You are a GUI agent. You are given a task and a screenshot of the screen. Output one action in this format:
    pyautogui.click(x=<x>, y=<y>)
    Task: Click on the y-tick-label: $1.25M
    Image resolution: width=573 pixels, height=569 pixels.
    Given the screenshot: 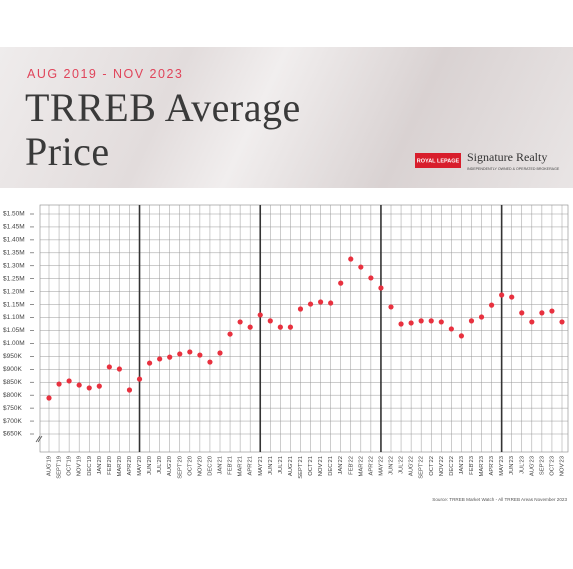 What is the action you would take?
    pyautogui.click(x=14, y=278)
    